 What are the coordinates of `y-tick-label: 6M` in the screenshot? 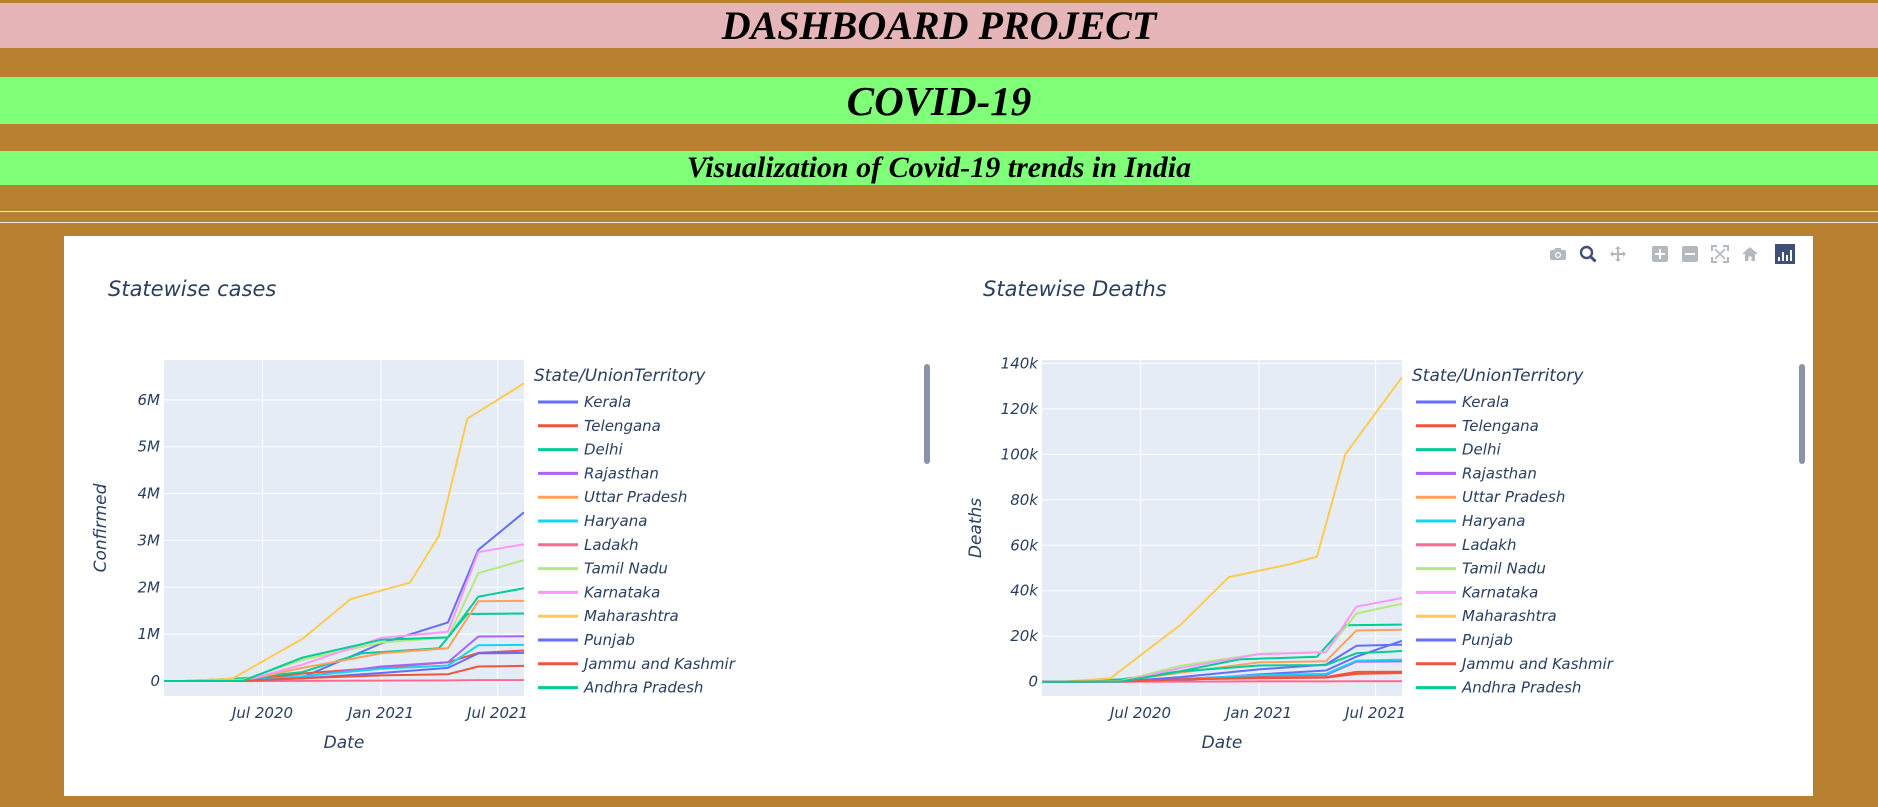 It's located at (149, 400).